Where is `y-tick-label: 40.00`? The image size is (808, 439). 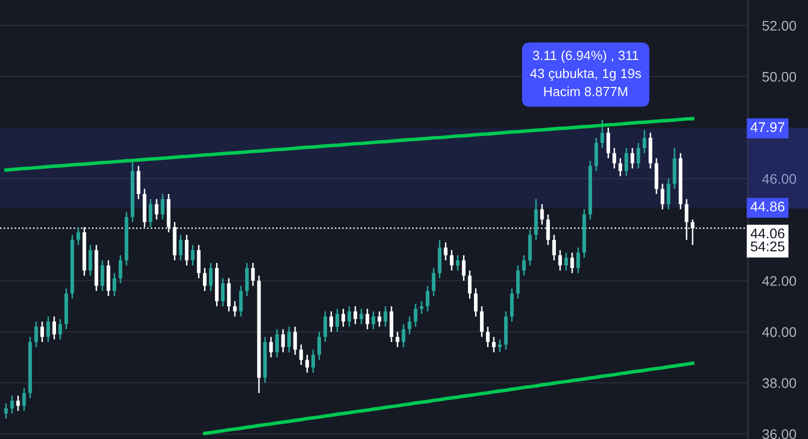
y-tick-label: 40.00 is located at coordinates (779, 332).